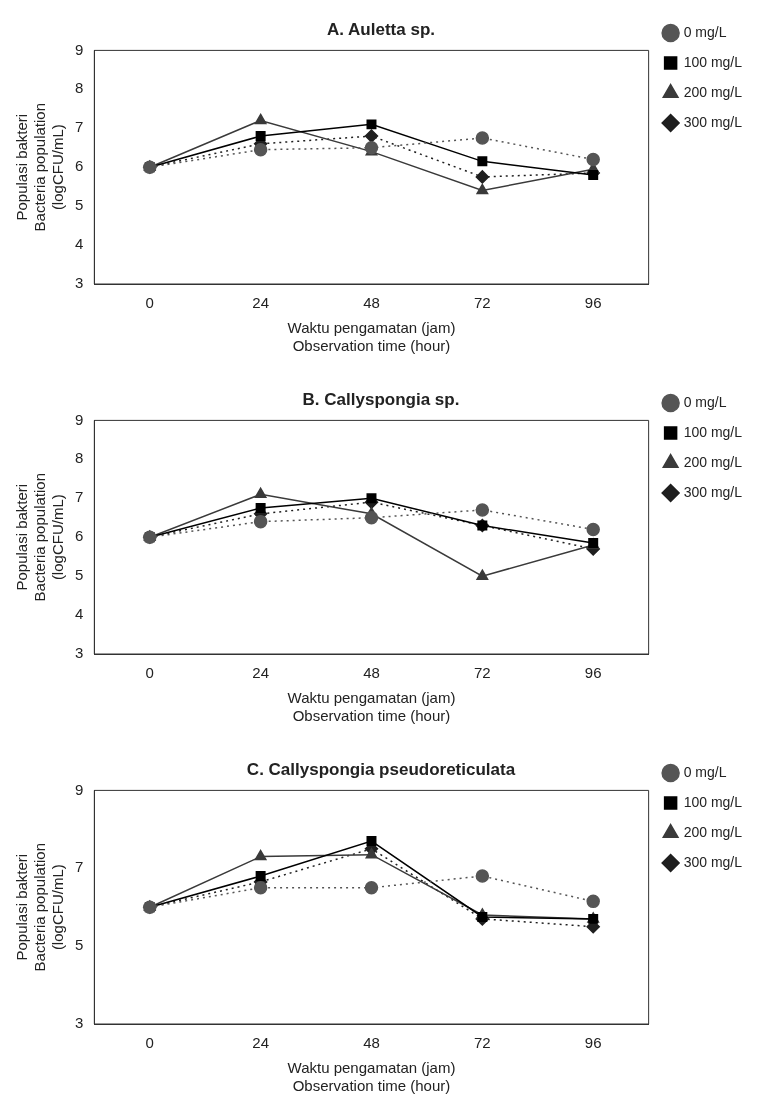  What do you see at coordinates (381, 29) in the screenshot?
I see `chart-title: A. Auletta sp.` at bounding box center [381, 29].